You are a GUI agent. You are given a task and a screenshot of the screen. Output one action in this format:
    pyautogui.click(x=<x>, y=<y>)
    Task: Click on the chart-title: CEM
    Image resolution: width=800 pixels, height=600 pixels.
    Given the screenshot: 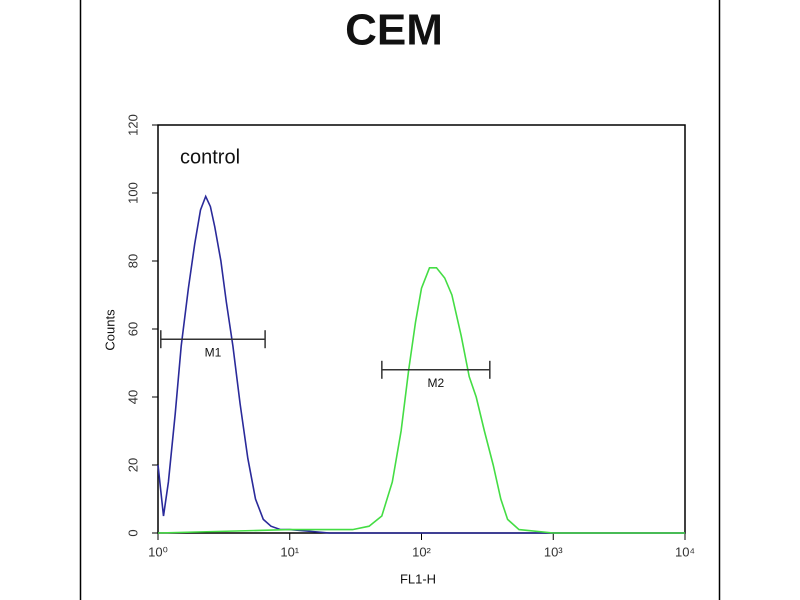 What is the action you would take?
    pyautogui.click(x=394, y=30)
    